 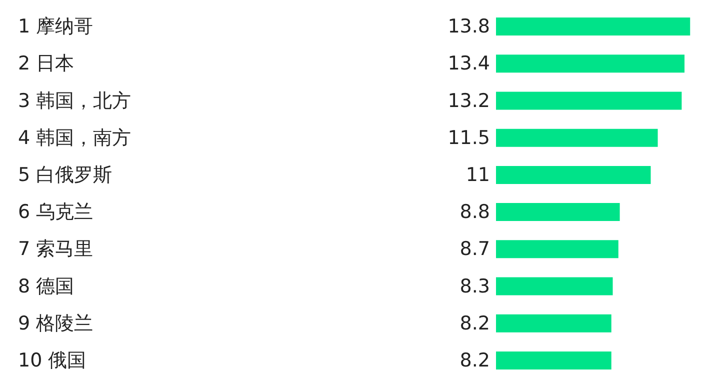 What do you see at coordinates (56, 27) in the screenshot?
I see `y-tick-label: 1 摩纳哥` at bounding box center [56, 27].